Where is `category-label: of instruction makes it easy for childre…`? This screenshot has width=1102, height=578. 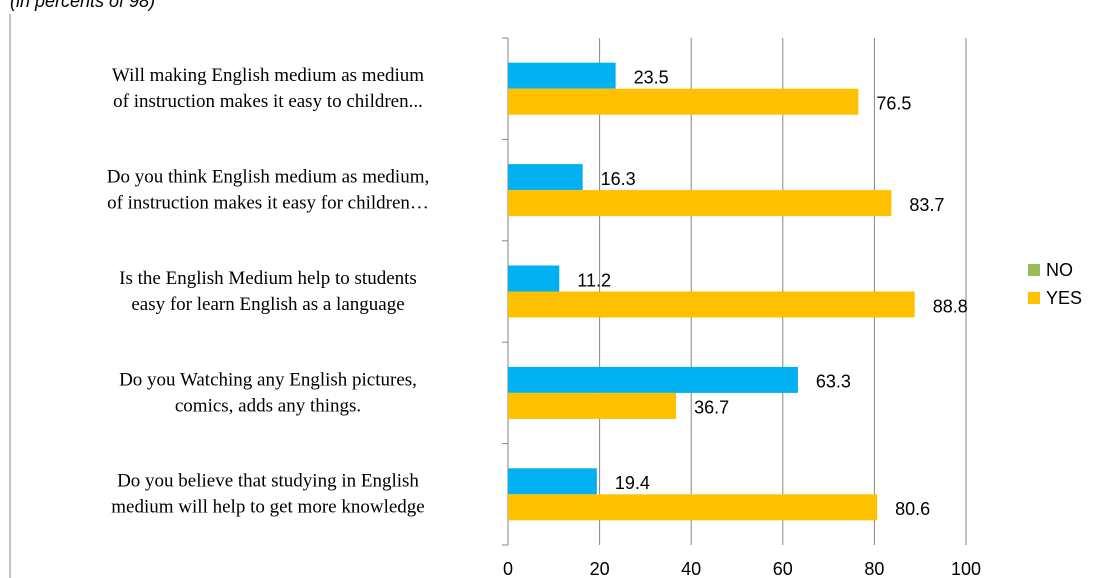
category-label: of instruction makes it easy for childre… is located at coordinates (268, 202).